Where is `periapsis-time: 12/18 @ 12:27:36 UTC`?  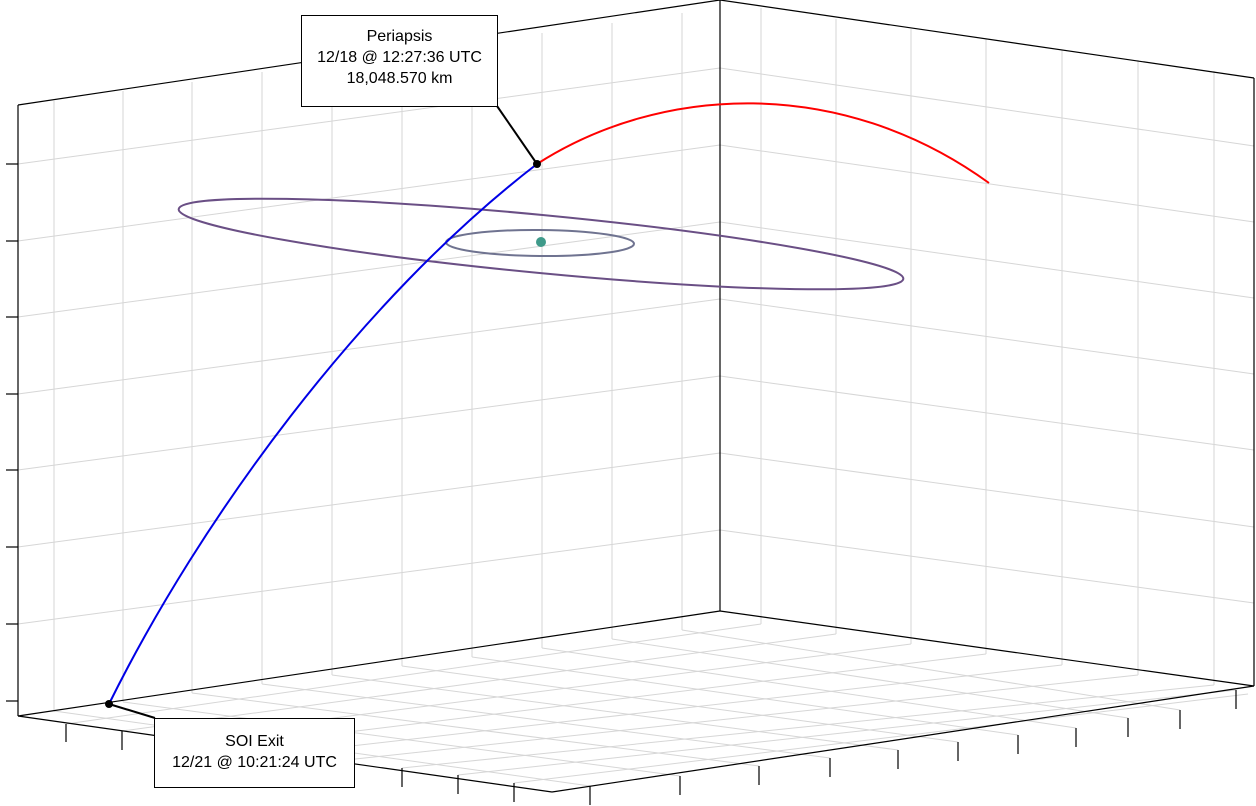 periapsis-time: 12/18 @ 12:27:36 UTC is located at coordinates (399, 57).